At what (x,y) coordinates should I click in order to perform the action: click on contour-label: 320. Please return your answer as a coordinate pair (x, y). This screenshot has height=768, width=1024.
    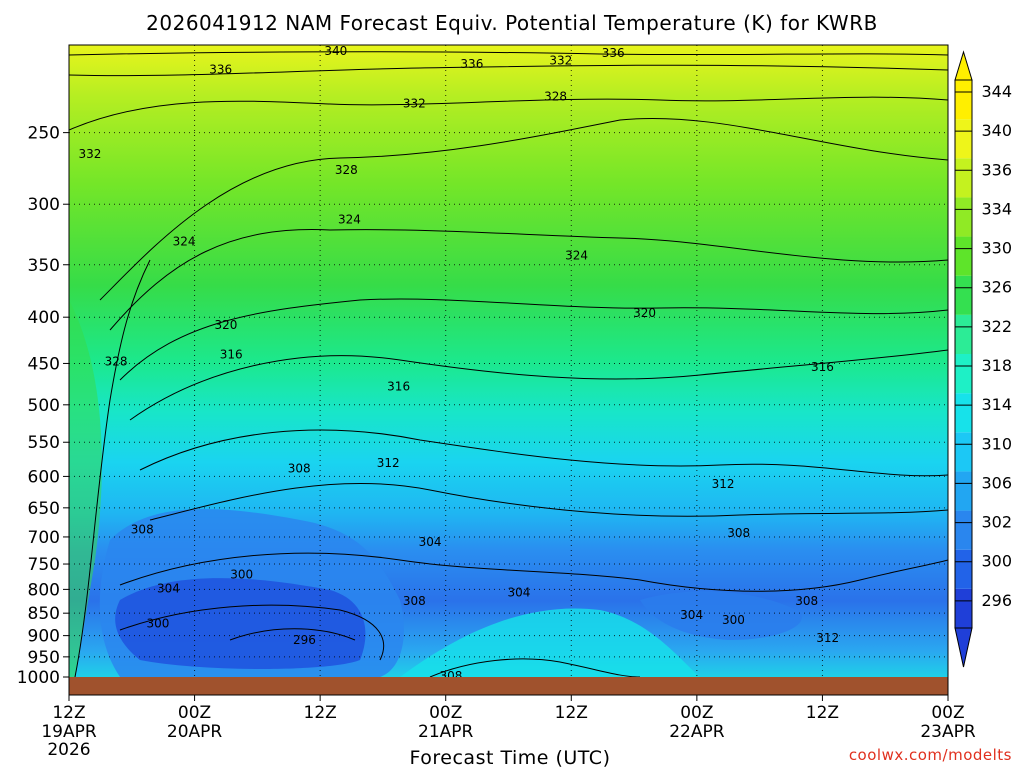
    Looking at the image, I should click on (226, 325).